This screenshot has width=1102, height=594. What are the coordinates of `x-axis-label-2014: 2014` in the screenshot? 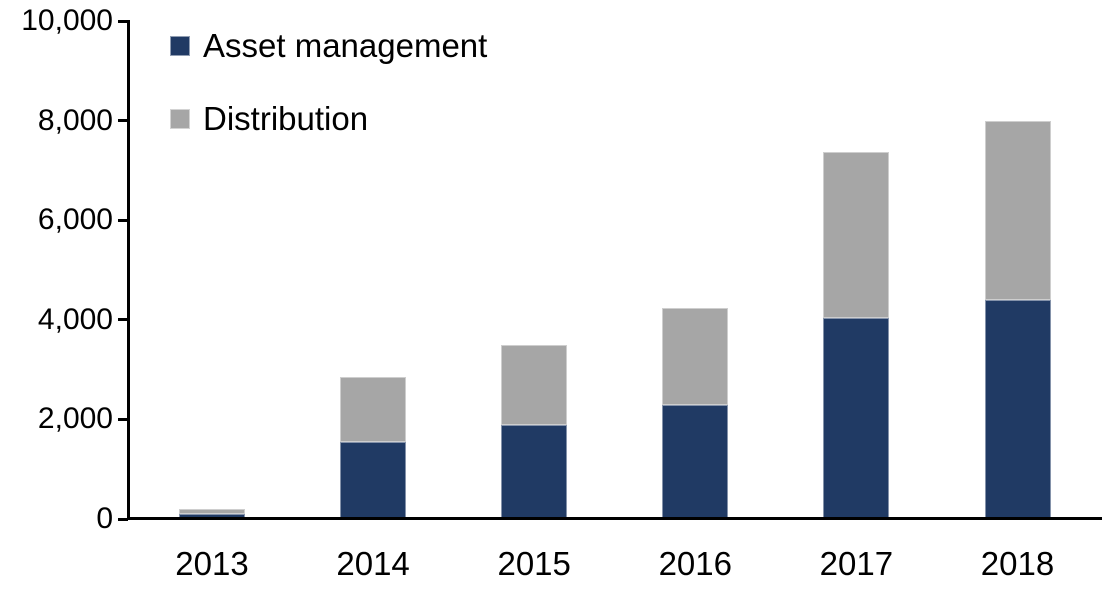 It's located at (373, 563).